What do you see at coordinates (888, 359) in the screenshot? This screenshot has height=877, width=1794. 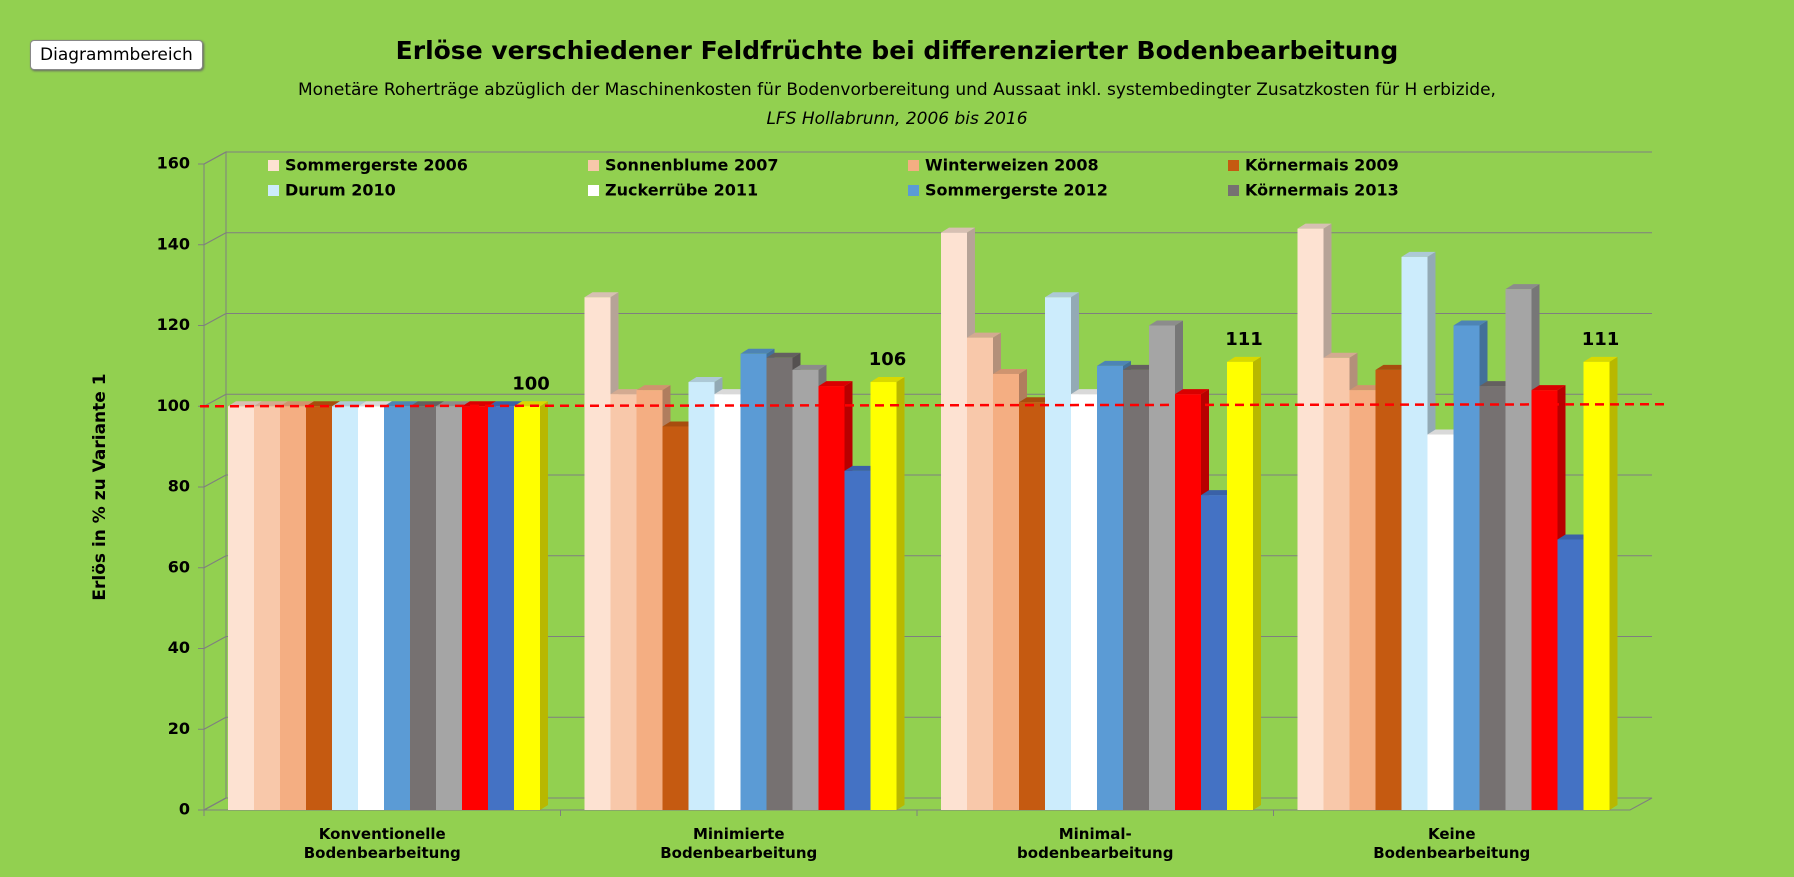 I see `data-label: 106` at bounding box center [888, 359].